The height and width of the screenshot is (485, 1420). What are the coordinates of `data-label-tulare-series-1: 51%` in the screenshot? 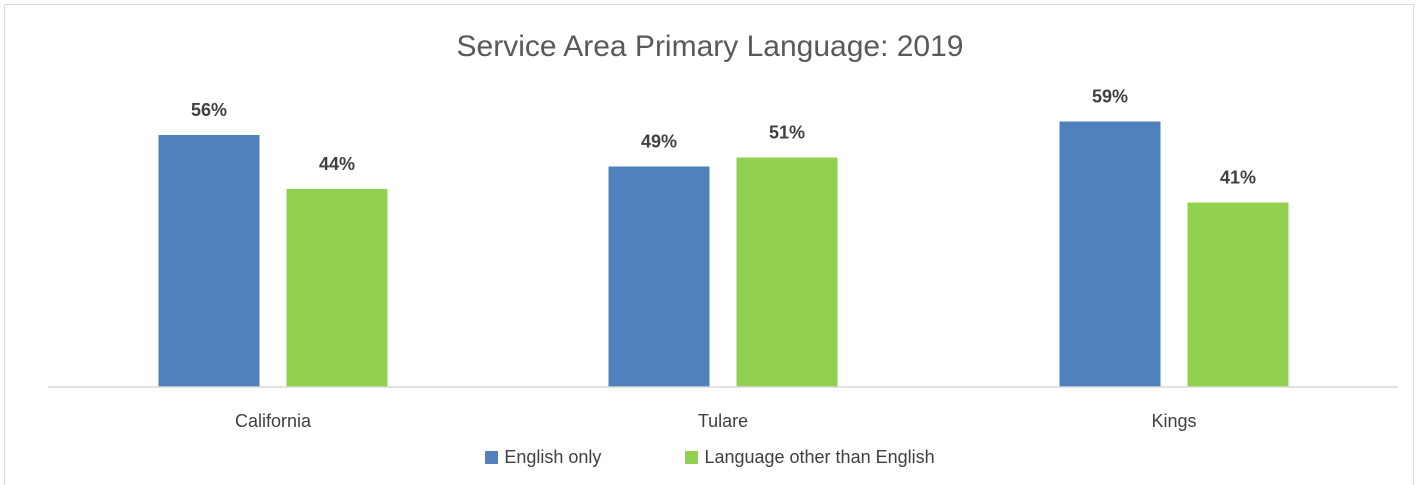 It's located at (787, 133).